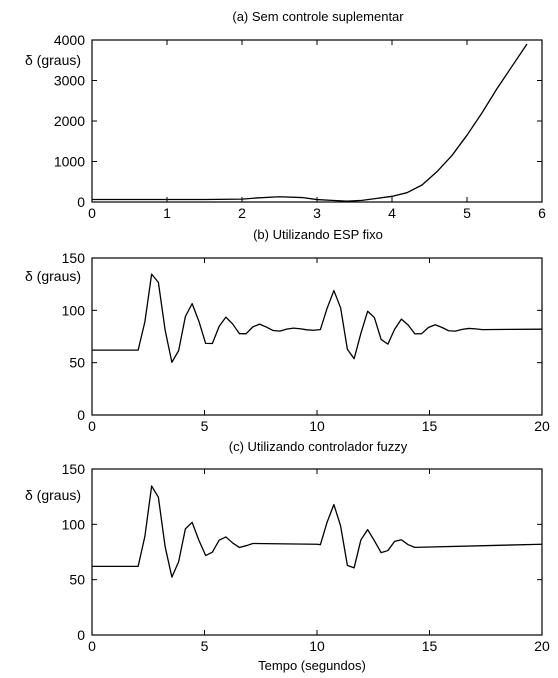 The image size is (558, 678). Describe the element at coordinates (92, 646) in the screenshot. I see `panel-c-xtick-label: 0` at that location.